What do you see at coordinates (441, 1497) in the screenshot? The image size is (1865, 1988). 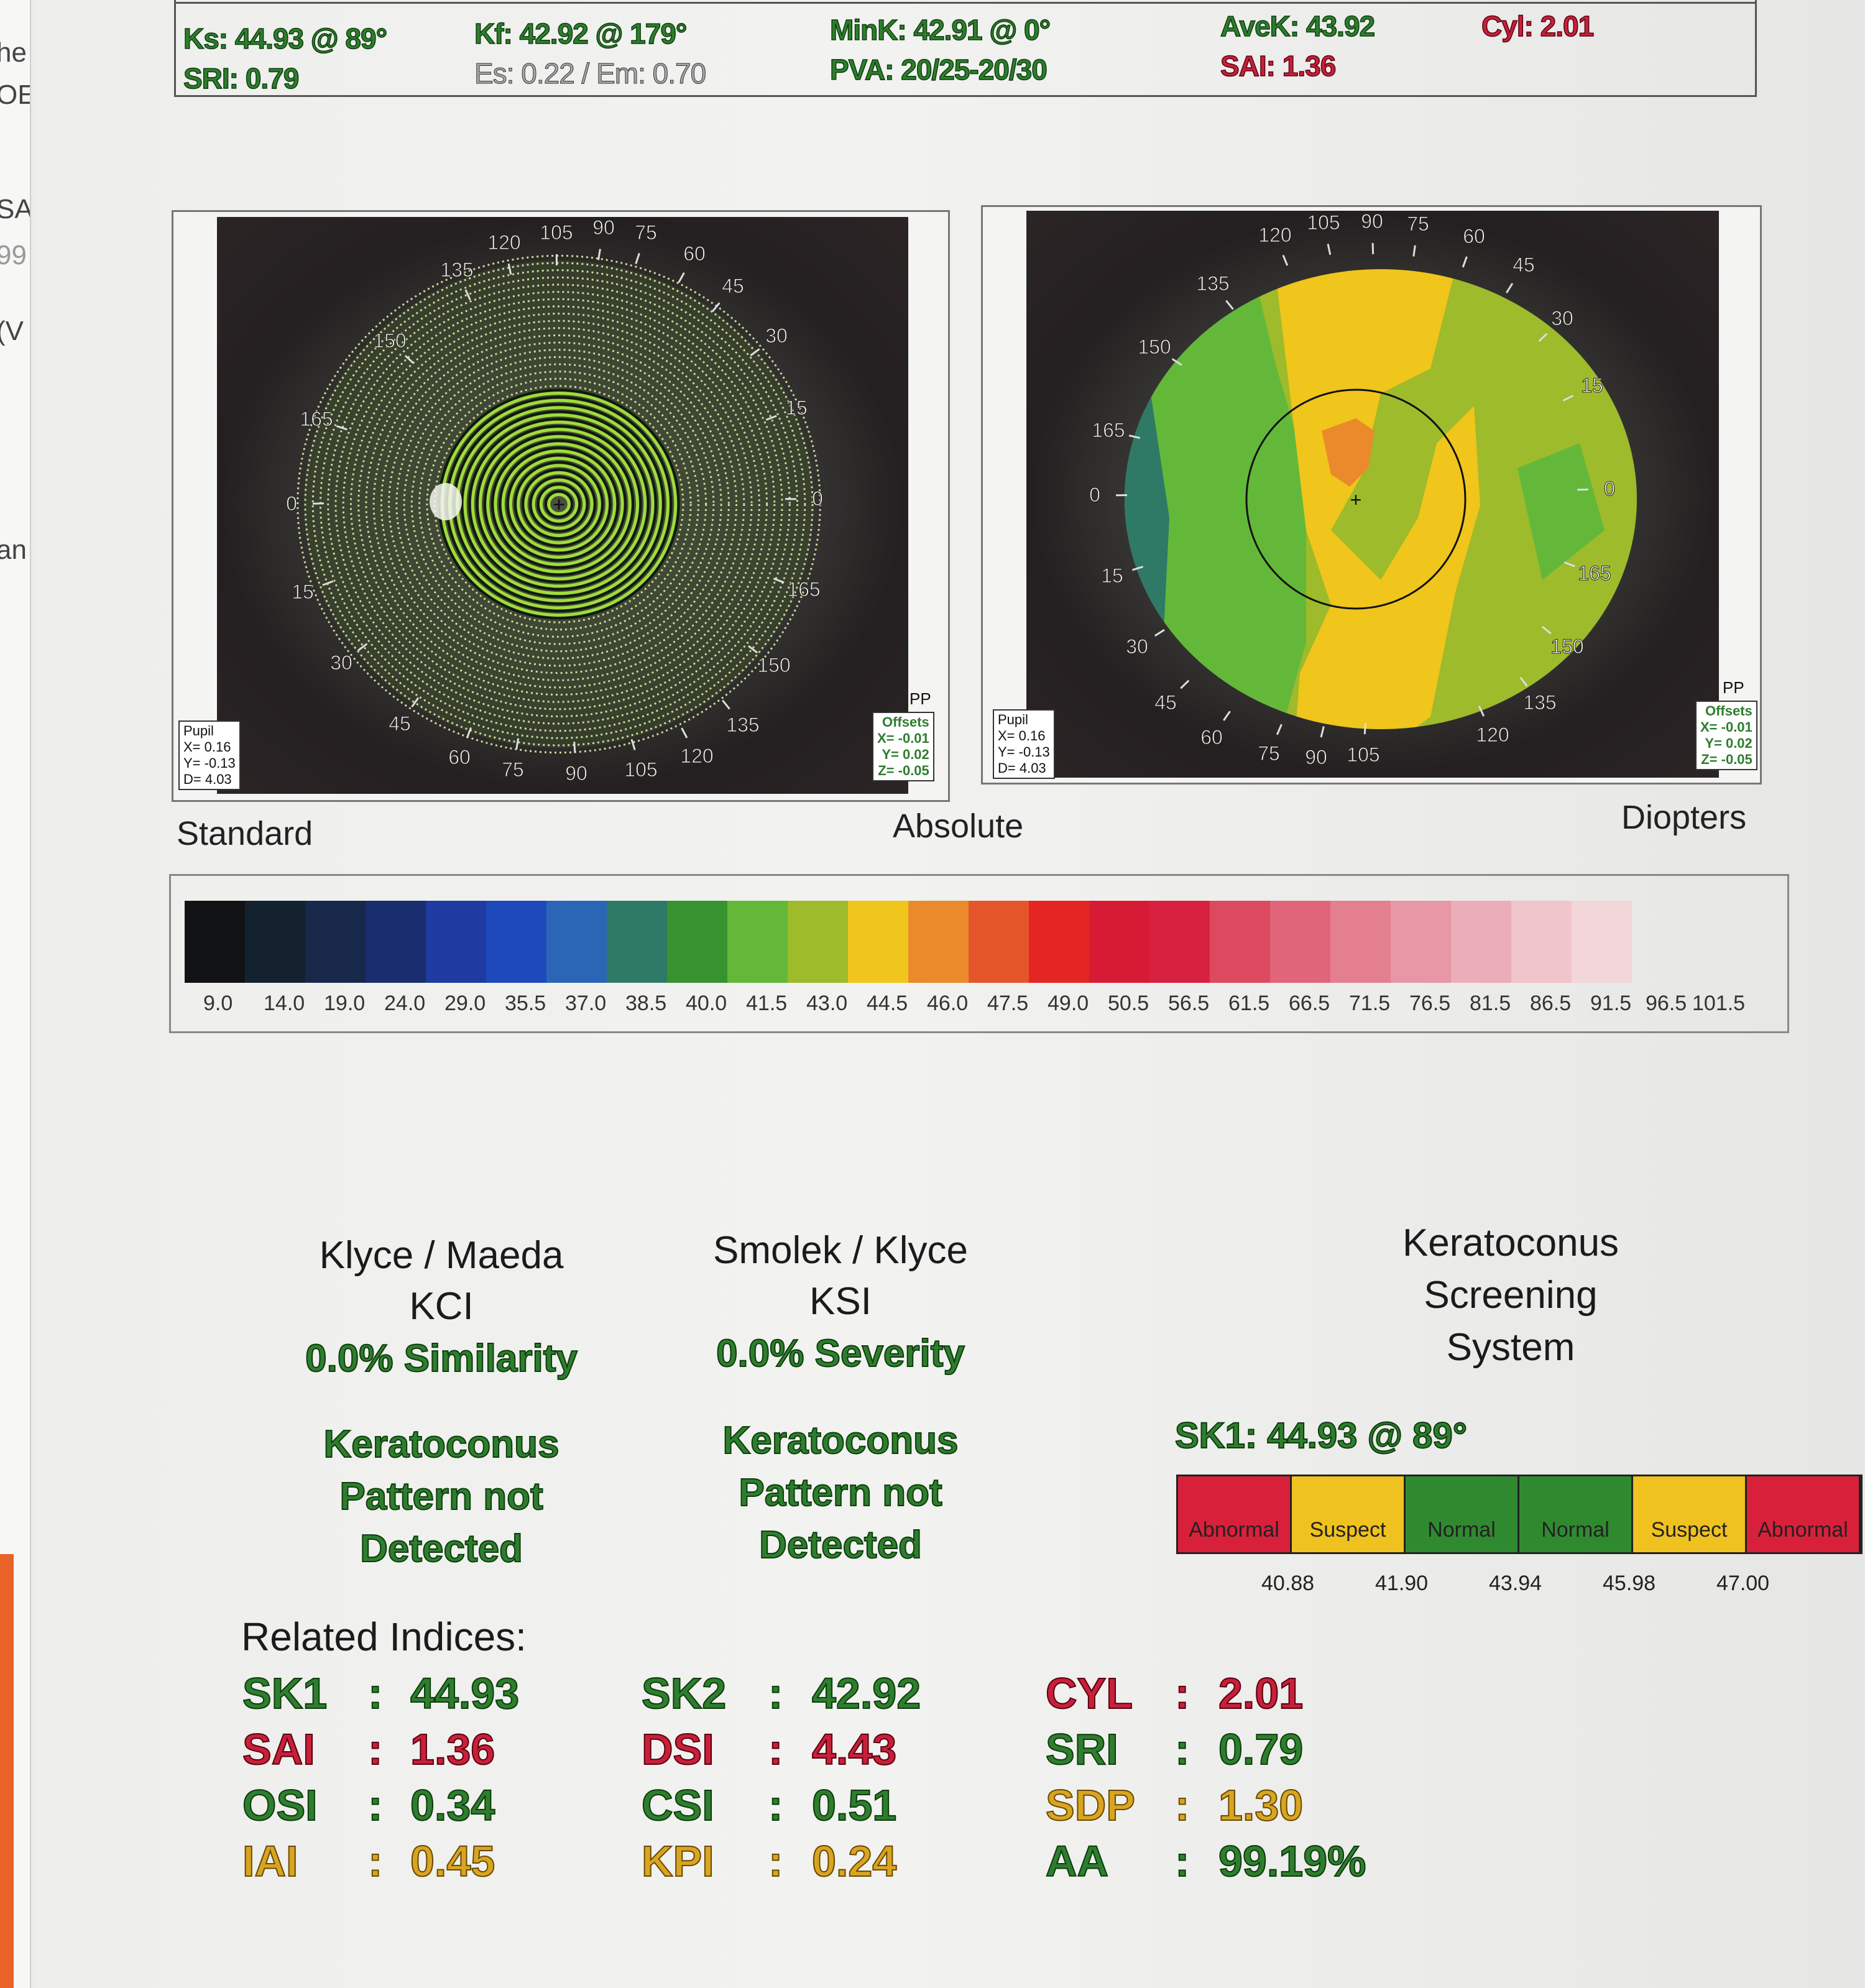 I see `kci-result-line2: Pattern not` at bounding box center [441, 1497].